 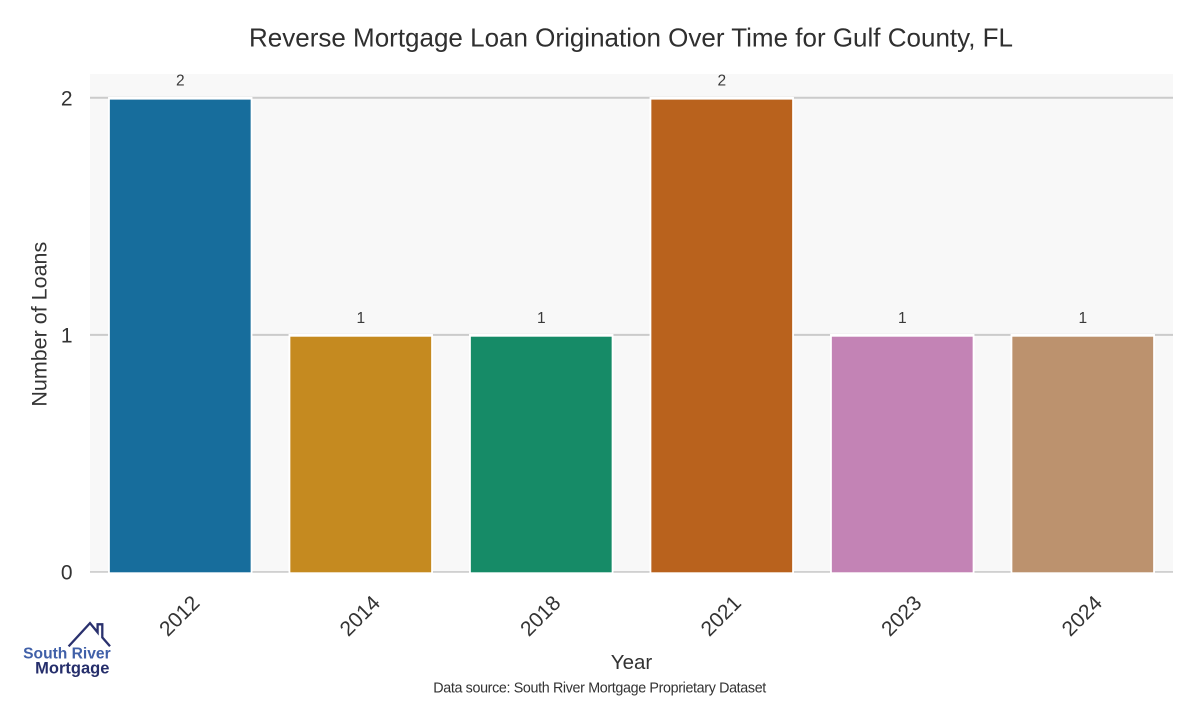 What do you see at coordinates (40, 324) in the screenshot?
I see `svg-text: Number of Loans` at bounding box center [40, 324].